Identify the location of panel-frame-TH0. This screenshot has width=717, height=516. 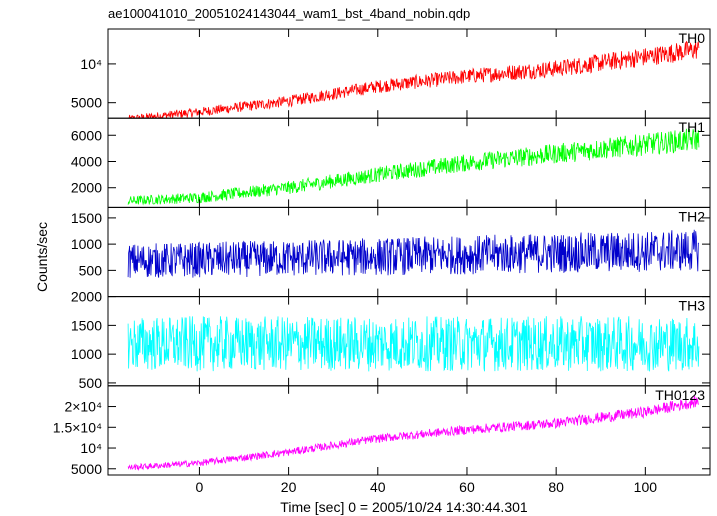
(409, 73).